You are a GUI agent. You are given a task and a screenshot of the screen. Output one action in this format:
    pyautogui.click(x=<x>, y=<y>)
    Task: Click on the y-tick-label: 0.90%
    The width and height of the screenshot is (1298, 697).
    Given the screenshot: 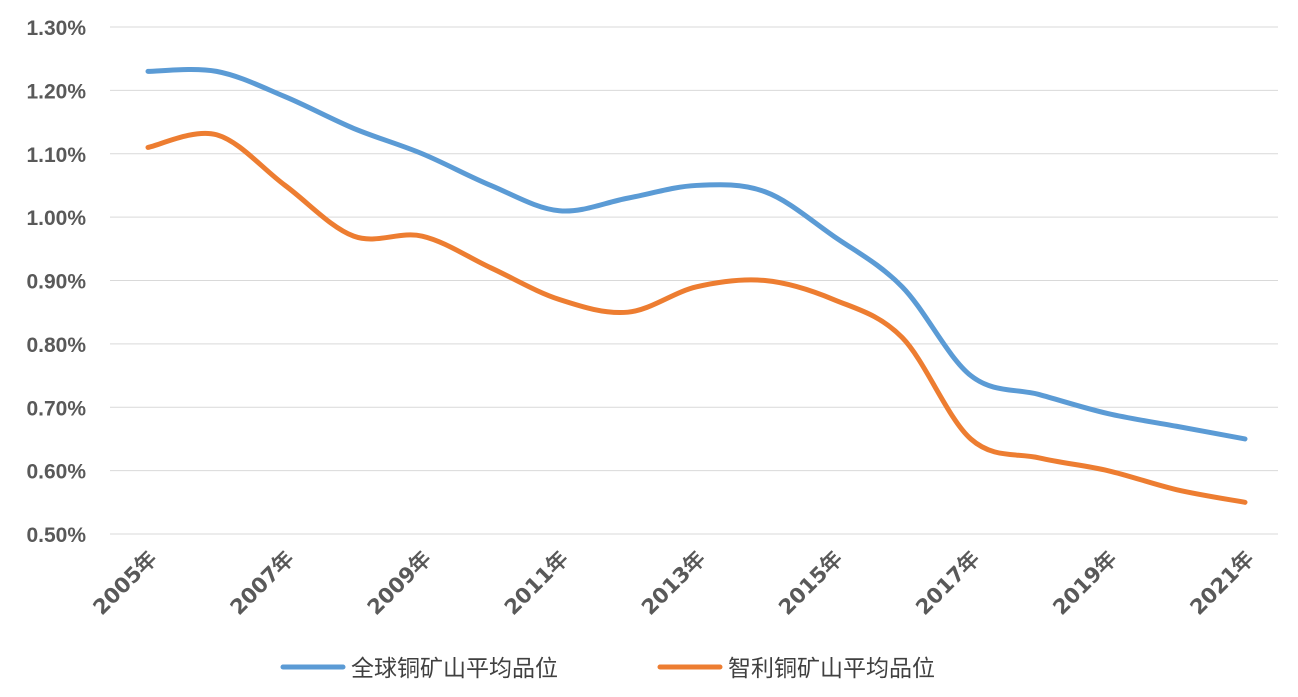 What is the action you would take?
    pyautogui.click(x=56, y=282)
    